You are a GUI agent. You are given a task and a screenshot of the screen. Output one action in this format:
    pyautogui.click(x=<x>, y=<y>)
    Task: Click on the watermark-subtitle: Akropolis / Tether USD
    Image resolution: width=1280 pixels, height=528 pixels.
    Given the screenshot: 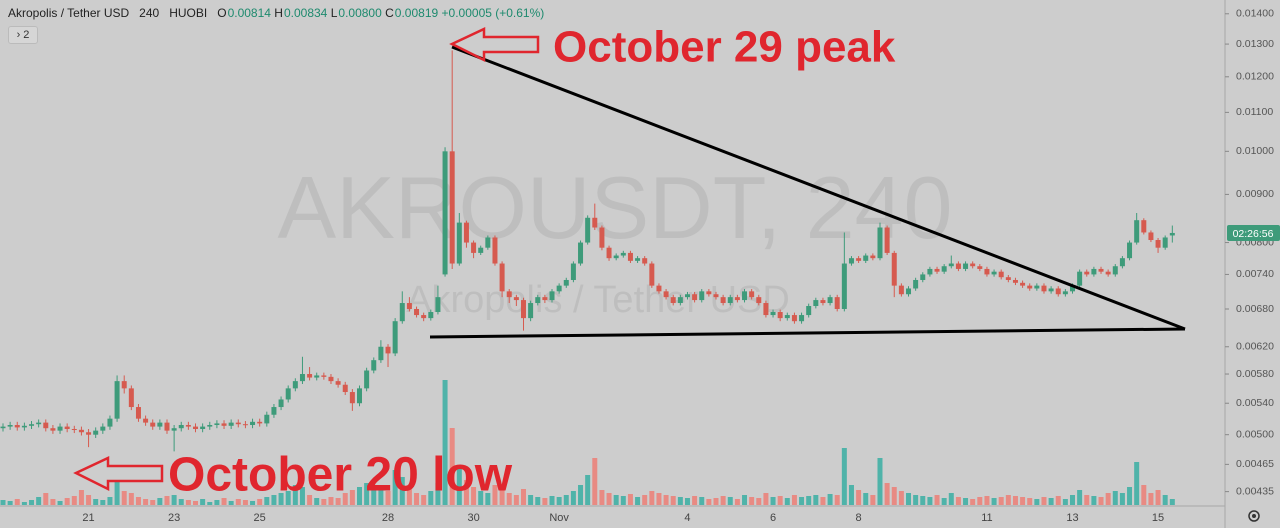 What is the action you would take?
    pyautogui.click(x=598, y=300)
    